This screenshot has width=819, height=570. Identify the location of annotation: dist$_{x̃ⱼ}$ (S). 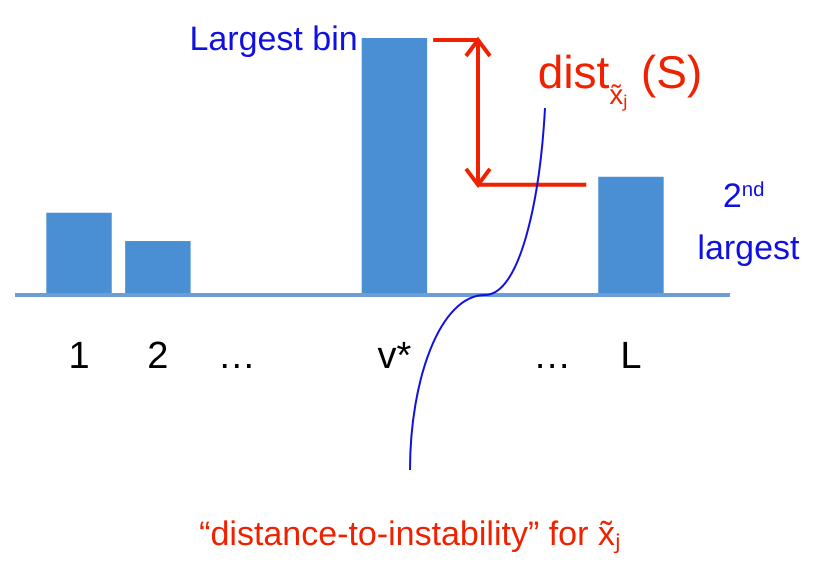
(620, 78).